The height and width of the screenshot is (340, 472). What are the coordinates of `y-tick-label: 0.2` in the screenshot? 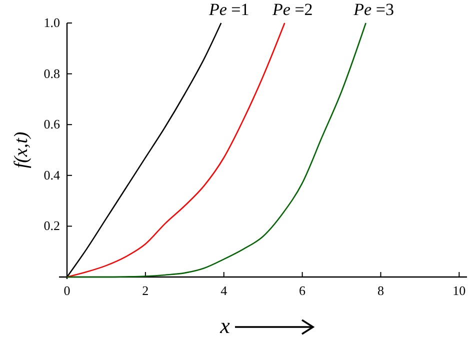 It's located at (52, 226).